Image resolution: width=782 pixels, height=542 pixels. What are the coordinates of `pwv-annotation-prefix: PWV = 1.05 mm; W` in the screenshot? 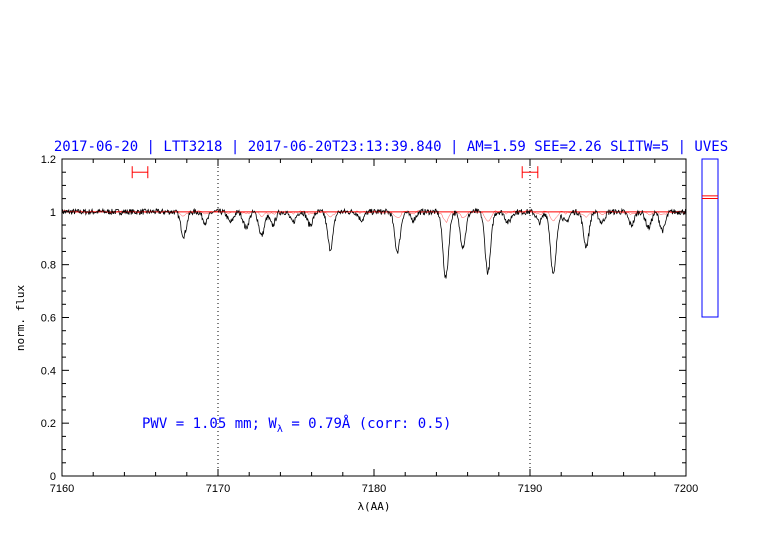 It's located at (209, 424).